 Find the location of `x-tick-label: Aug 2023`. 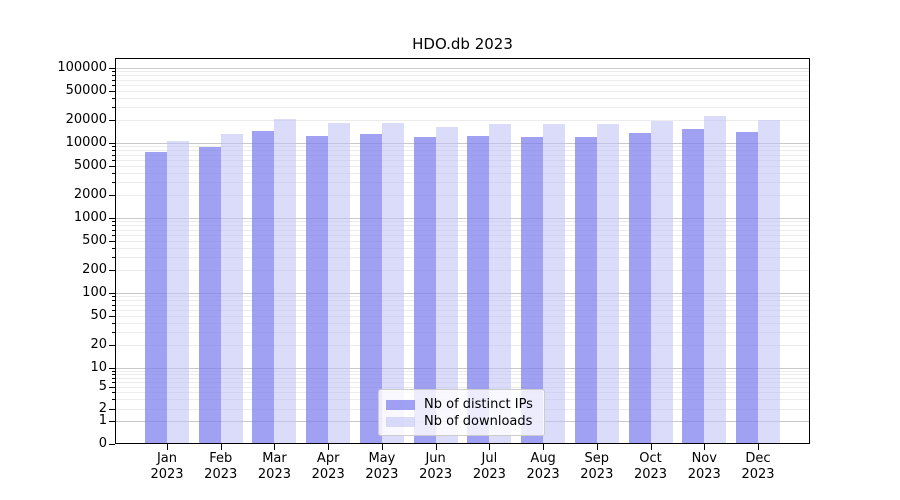

x-tick-label: Aug 2023 is located at coordinates (543, 467).